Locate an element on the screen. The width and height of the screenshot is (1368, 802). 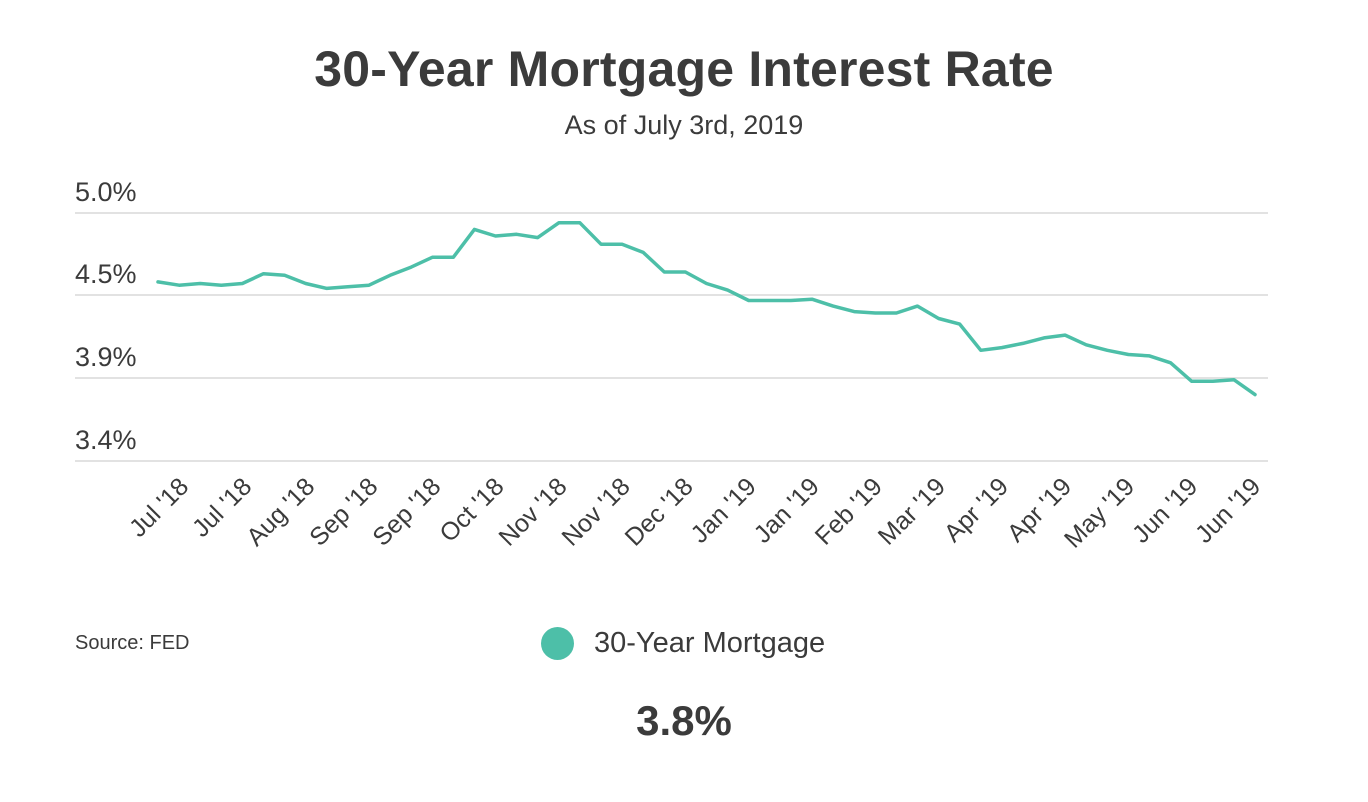
x-tick-label: Mar '19 is located at coordinates (912, 511).